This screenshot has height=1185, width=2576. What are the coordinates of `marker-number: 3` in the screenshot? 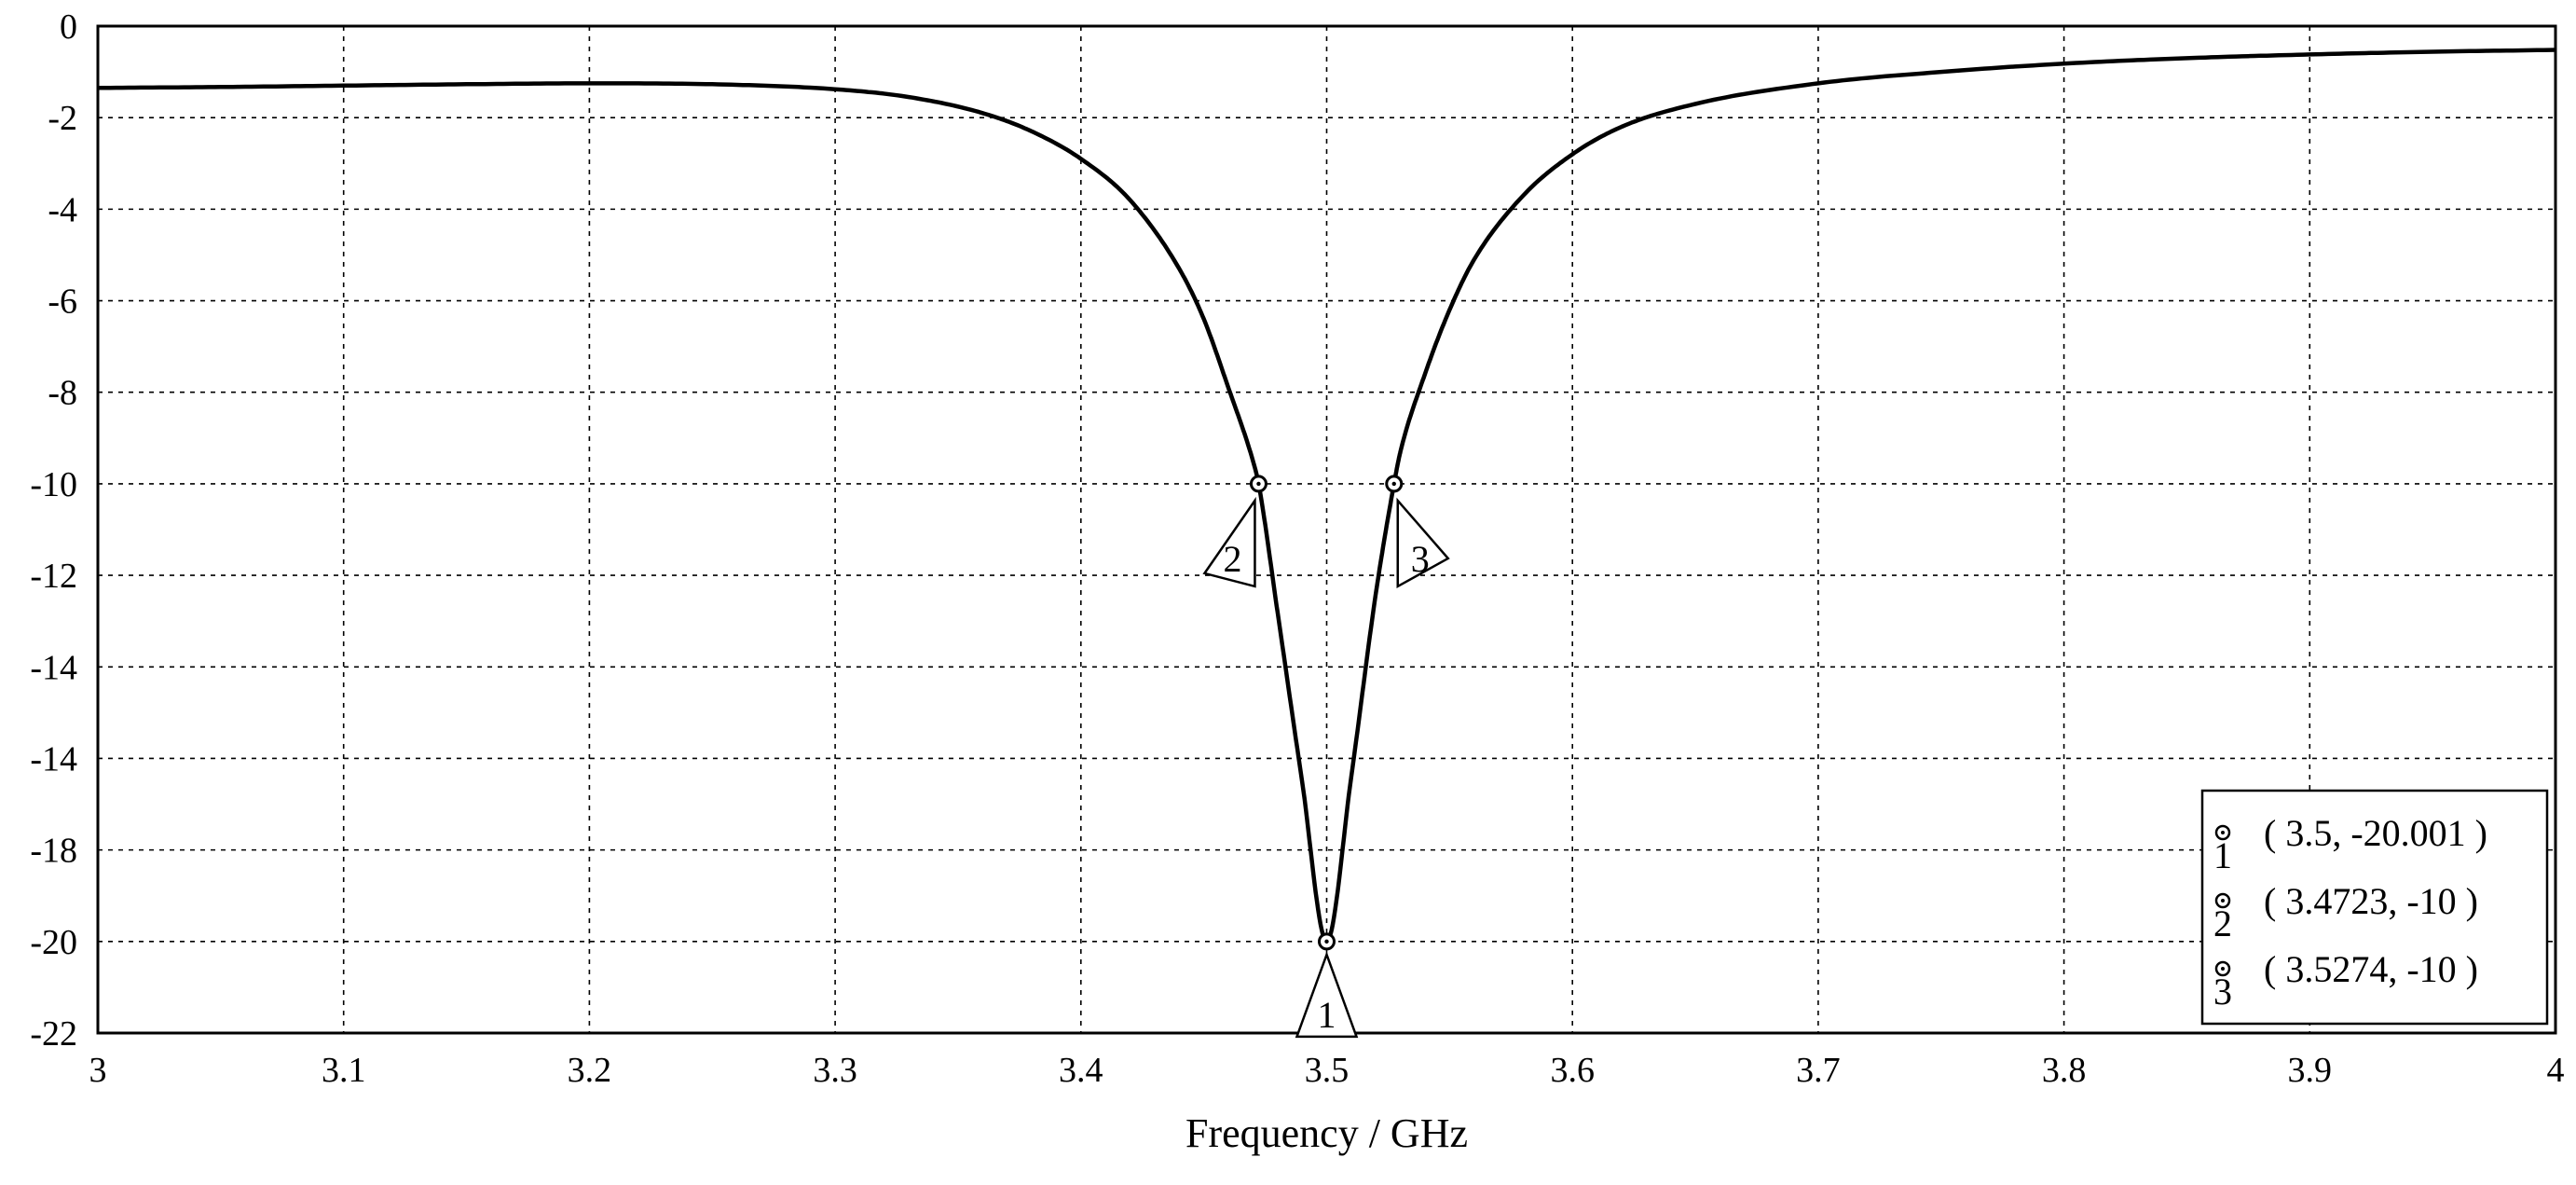 It's located at (1420, 559).